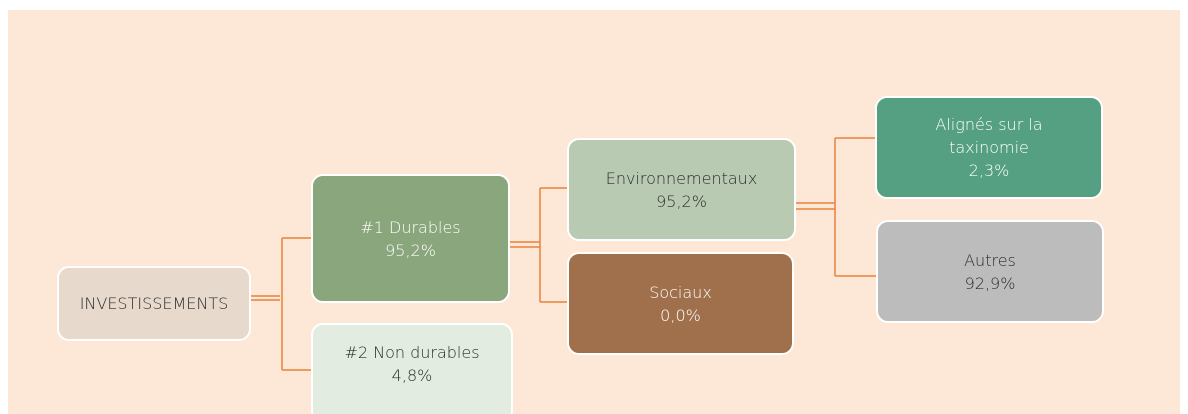 Image resolution: width=1188 pixels, height=414 pixels. Describe the element at coordinates (412, 352) in the screenshot. I see `node-label: #2 Non durables` at that location.